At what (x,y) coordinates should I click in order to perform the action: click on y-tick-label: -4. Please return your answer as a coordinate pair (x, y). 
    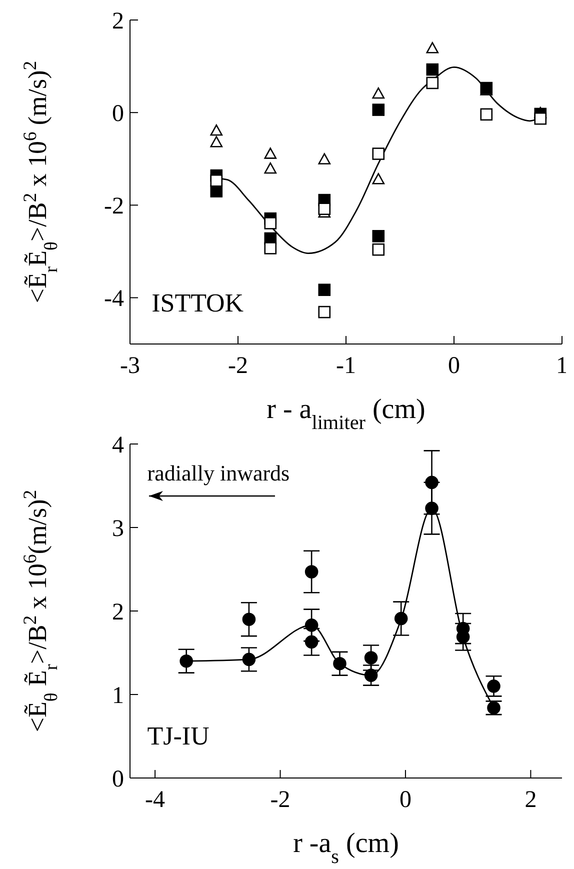
    Looking at the image, I should click on (114, 299).